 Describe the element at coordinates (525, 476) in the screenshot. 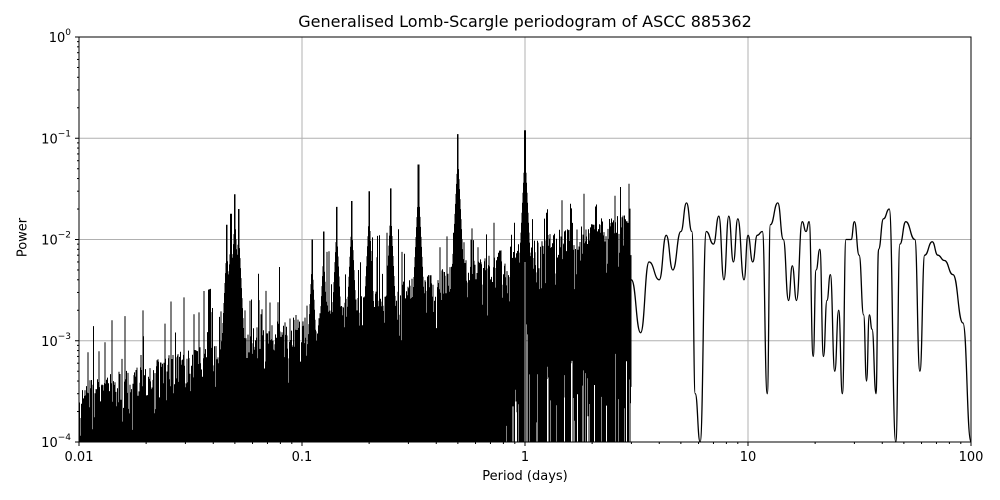

I see `x-axis-label: Period (days)` at that location.